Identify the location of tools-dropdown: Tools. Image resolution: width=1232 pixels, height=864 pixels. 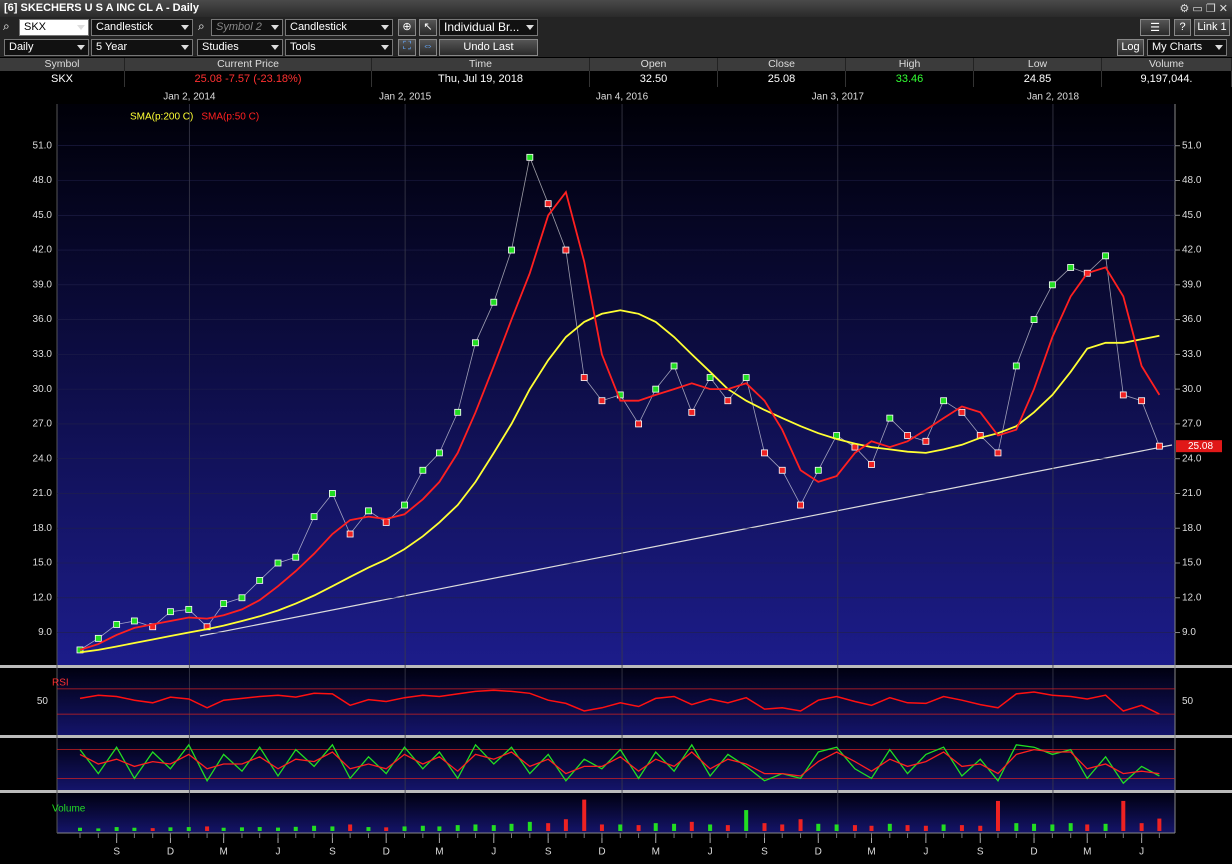
(339, 47).